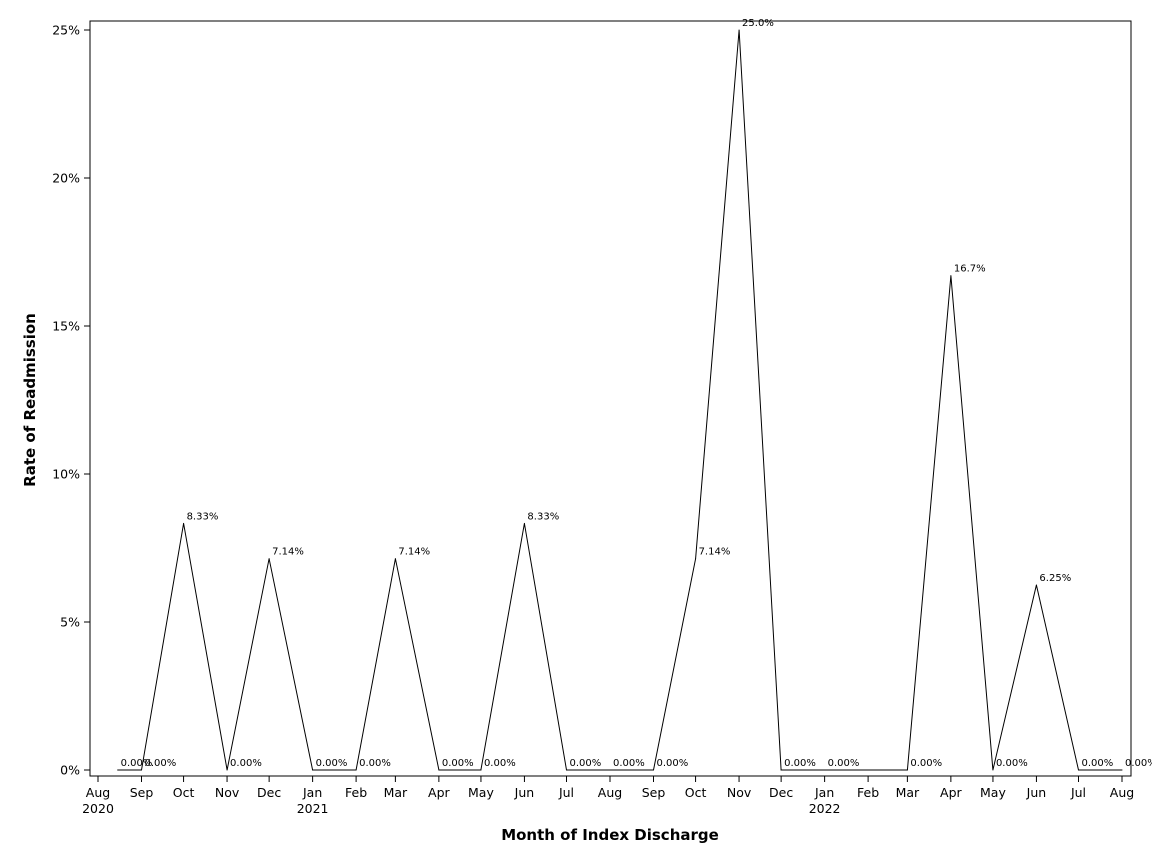 Image resolution: width=1152 pixels, height=864 pixels. I want to click on x-tick-label-year: 2021, so click(313, 808).